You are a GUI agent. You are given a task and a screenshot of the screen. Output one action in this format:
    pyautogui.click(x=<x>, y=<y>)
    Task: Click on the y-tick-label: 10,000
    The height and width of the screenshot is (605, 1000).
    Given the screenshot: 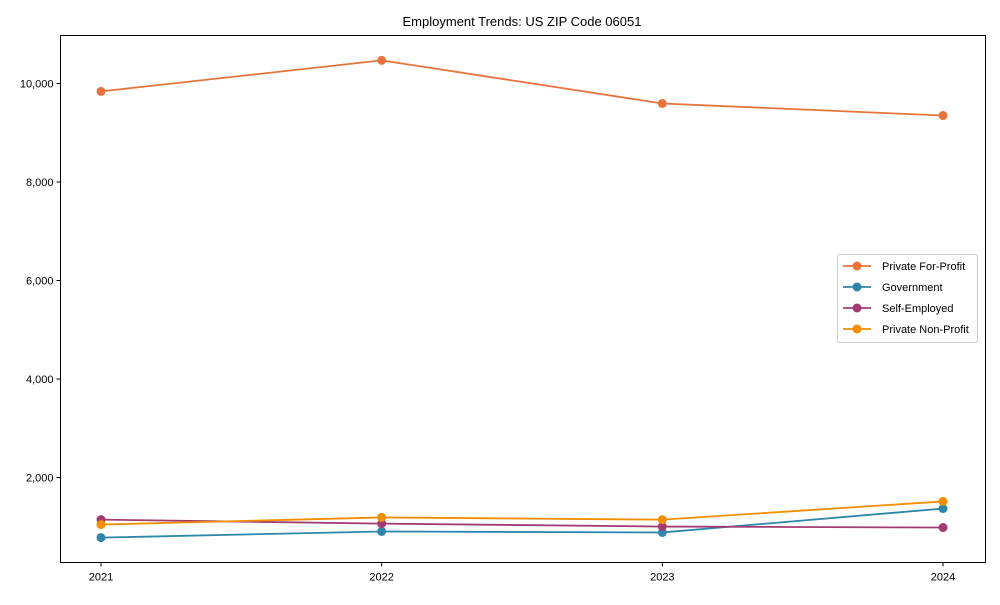 What is the action you would take?
    pyautogui.click(x=37, y=85)
    